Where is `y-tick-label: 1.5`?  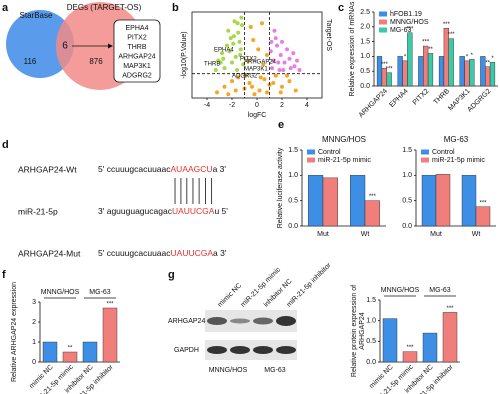
y-tick-label: 1.5 is located at coordinates (407, 150).